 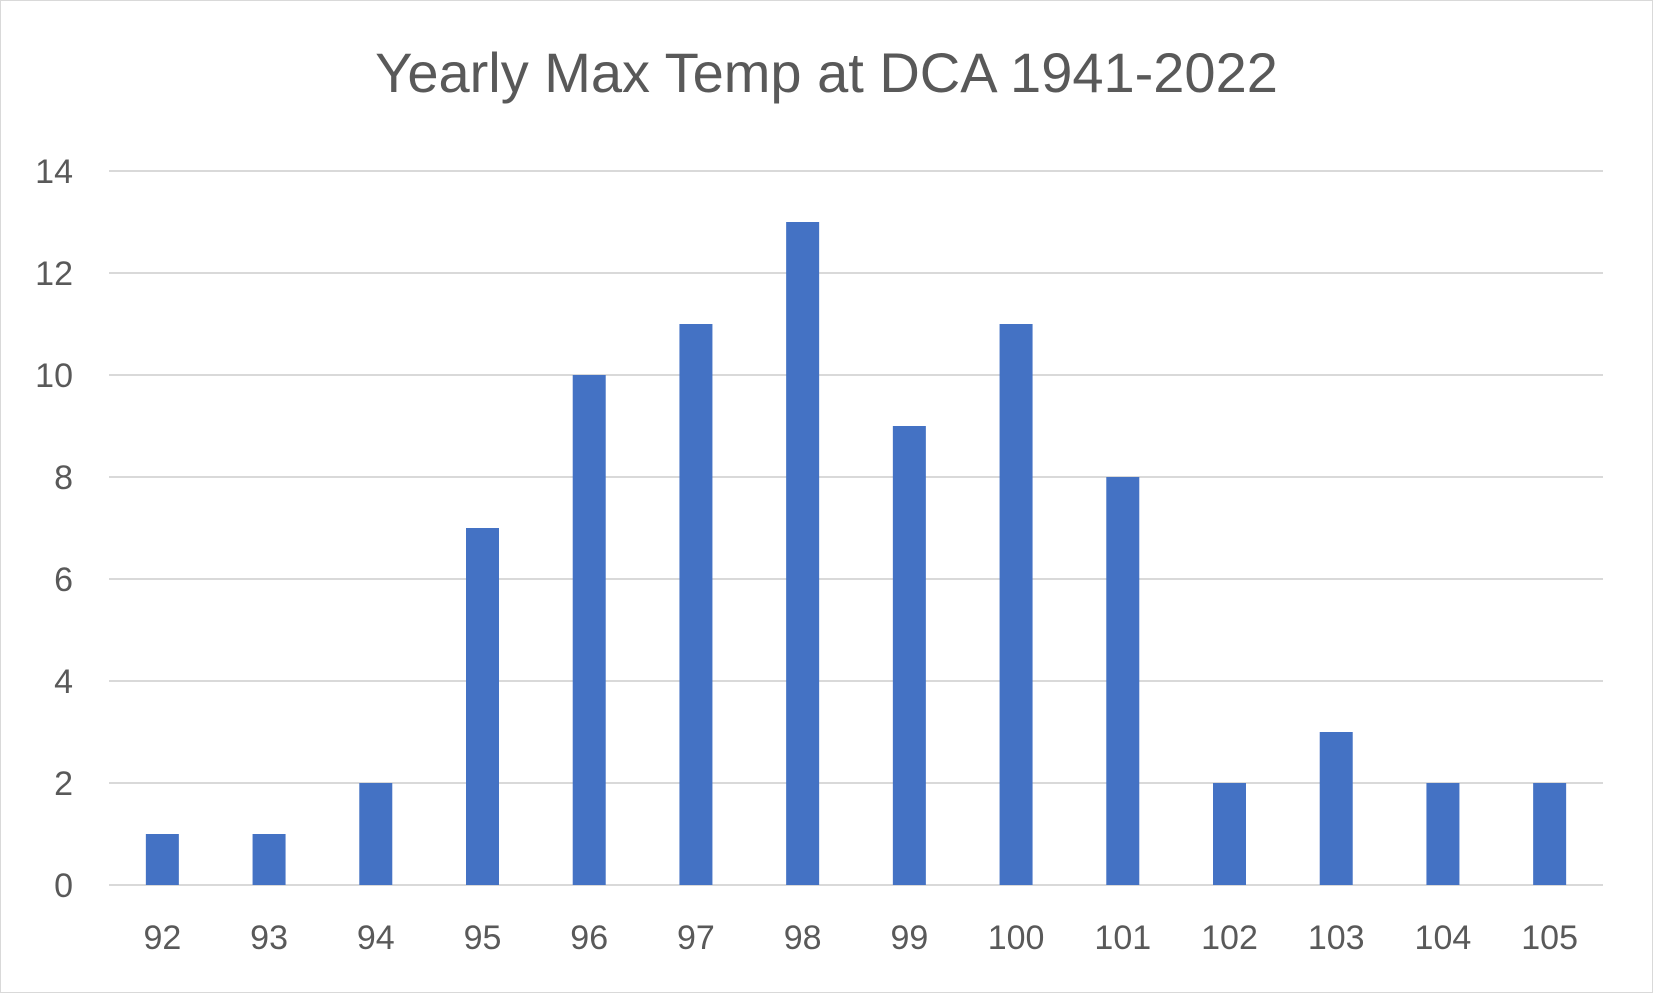 What do you see at coordinates (1122, 938) in the screenshot?
I see `x-tick-label: 101` at bounding box center [1122, 938].